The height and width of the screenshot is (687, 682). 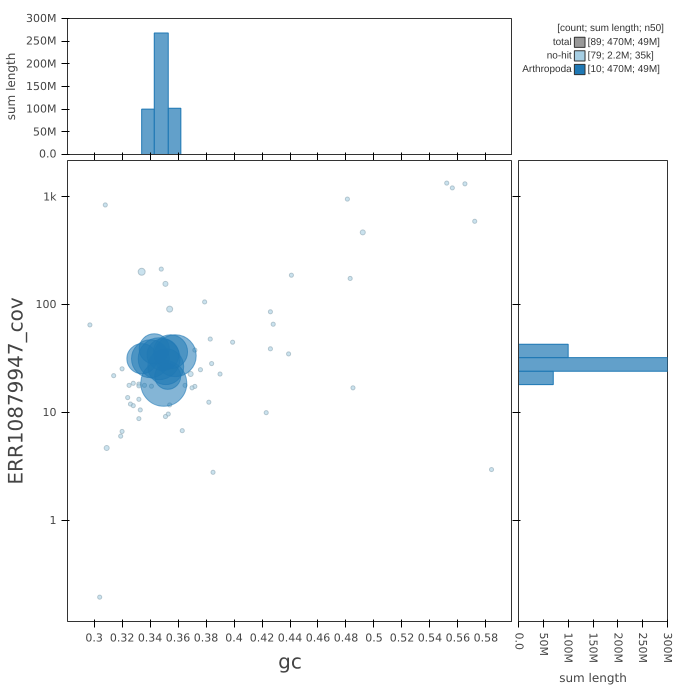 I want to click on x-tick-label: 0.34, so click(x=150, y=638).